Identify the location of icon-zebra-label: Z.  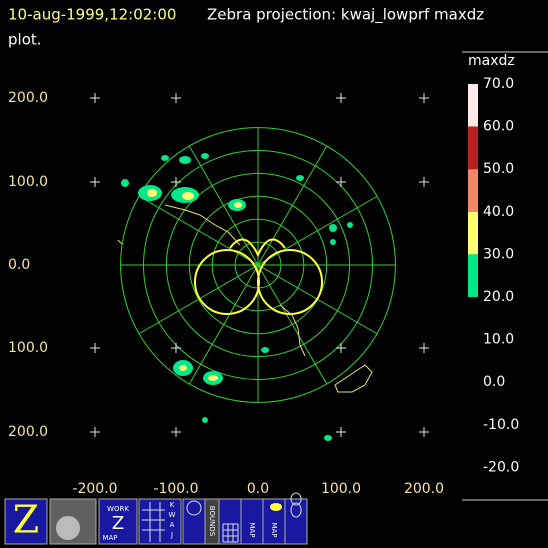
(26, 520).